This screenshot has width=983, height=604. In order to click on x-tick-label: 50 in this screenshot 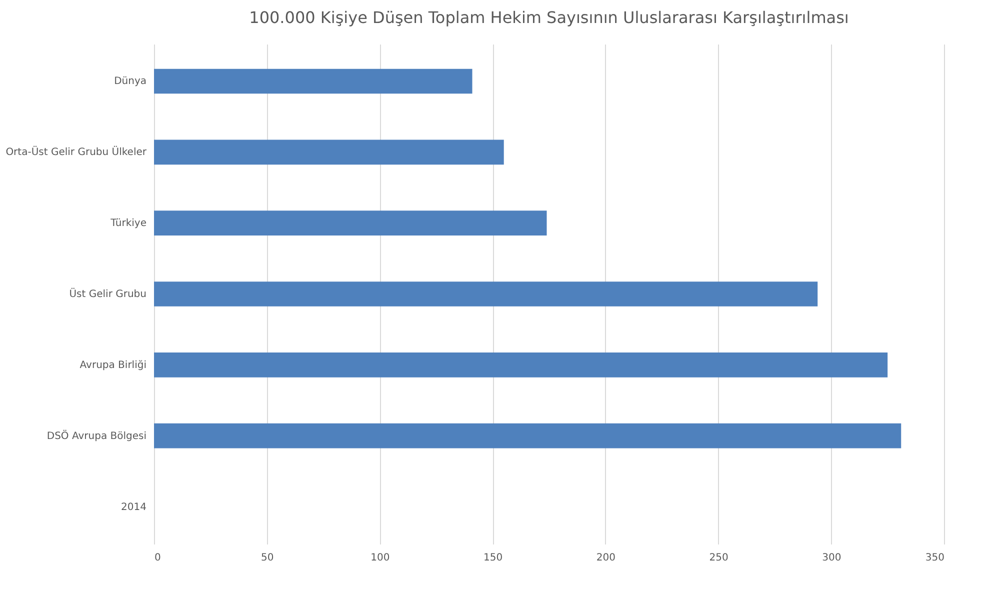, I will do `click(267, 558)`.